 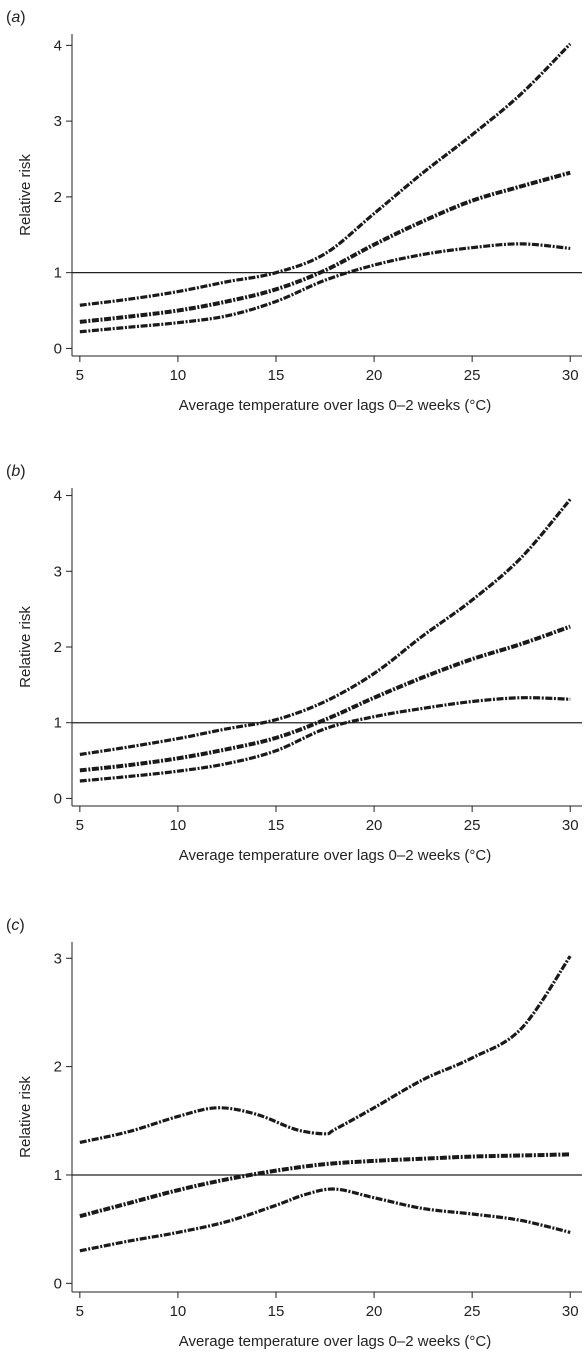 I want to click on panel-label: (c), so click(x=15, y=925).